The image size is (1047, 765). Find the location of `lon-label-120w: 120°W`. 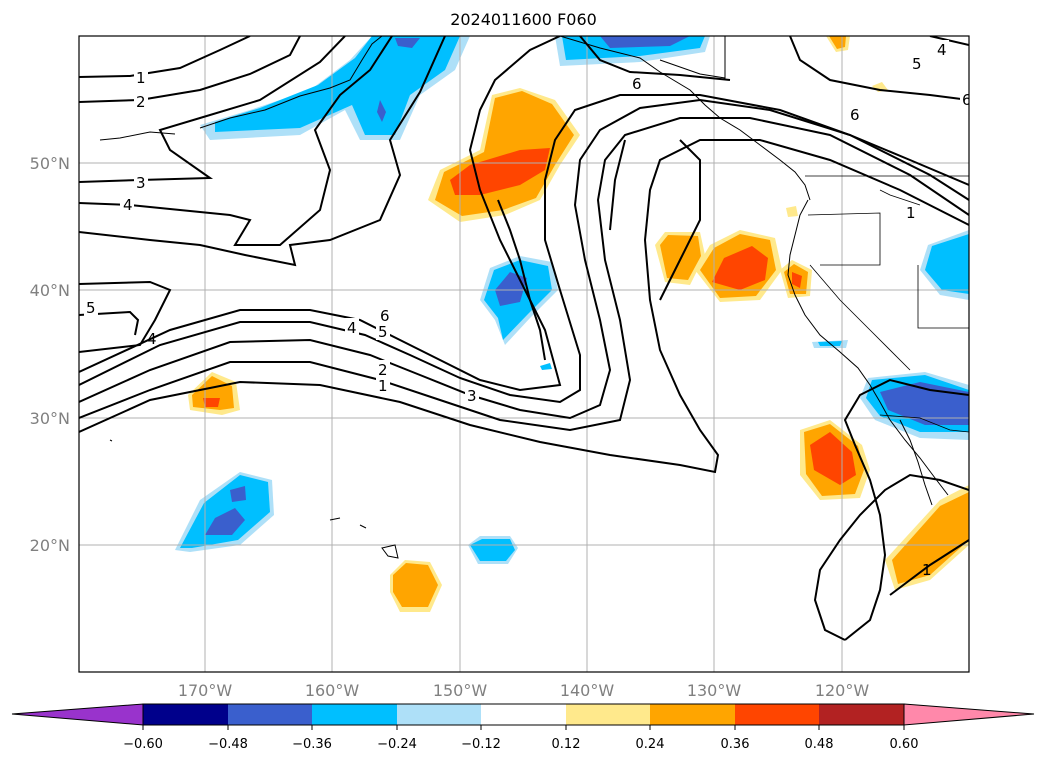

lon-label-120w: 120°W is located at coordinates (842, 690).